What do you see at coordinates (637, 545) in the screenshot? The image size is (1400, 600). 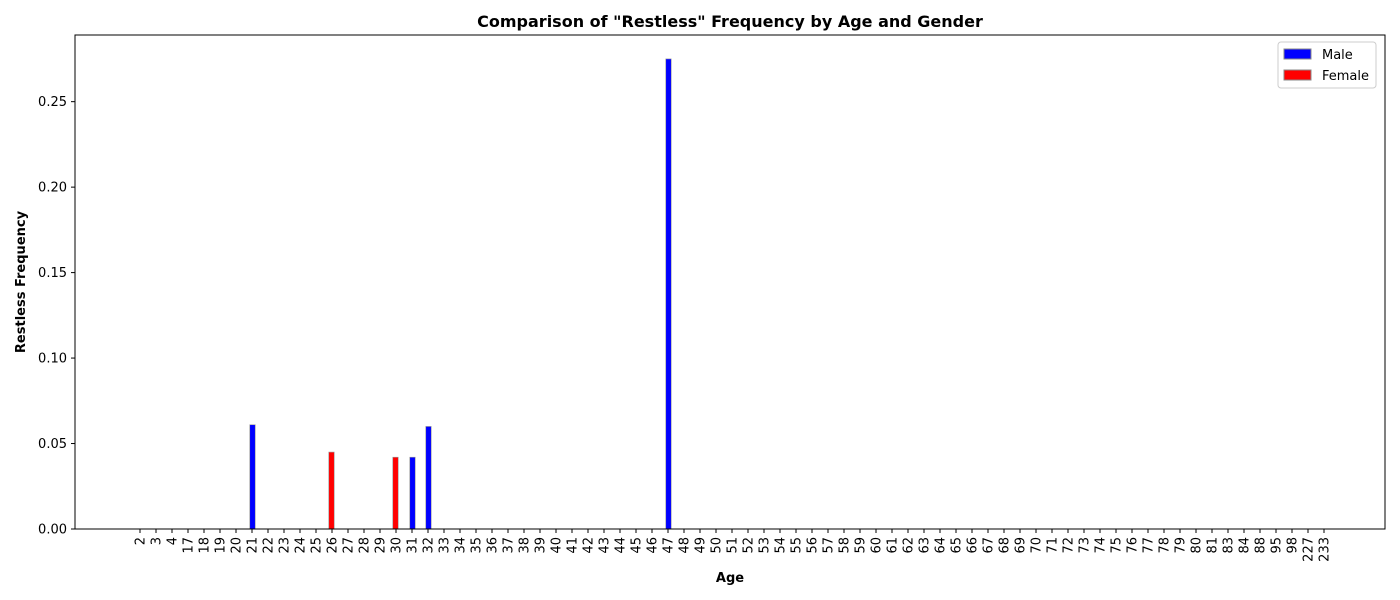 I see `x-tick-label: 45` at bounding box center [637, 545].